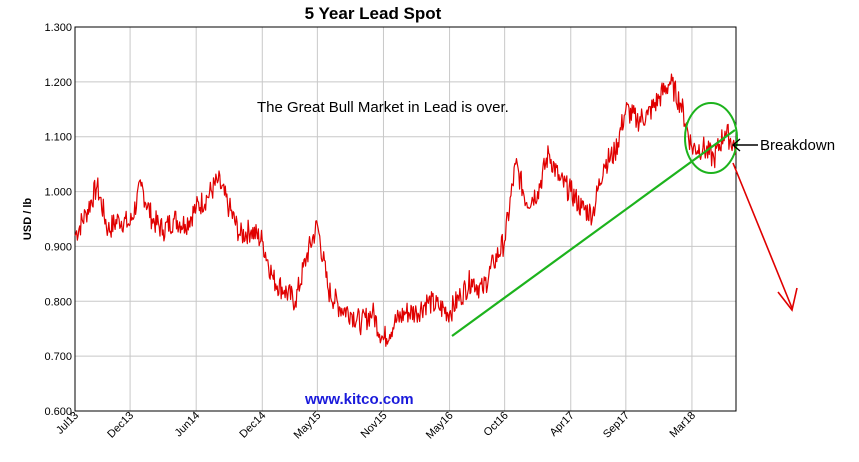 The image size is (859, 462). I want to click on headline-annotation: The Great Bull Market in Lead is over., so click(383, 107).